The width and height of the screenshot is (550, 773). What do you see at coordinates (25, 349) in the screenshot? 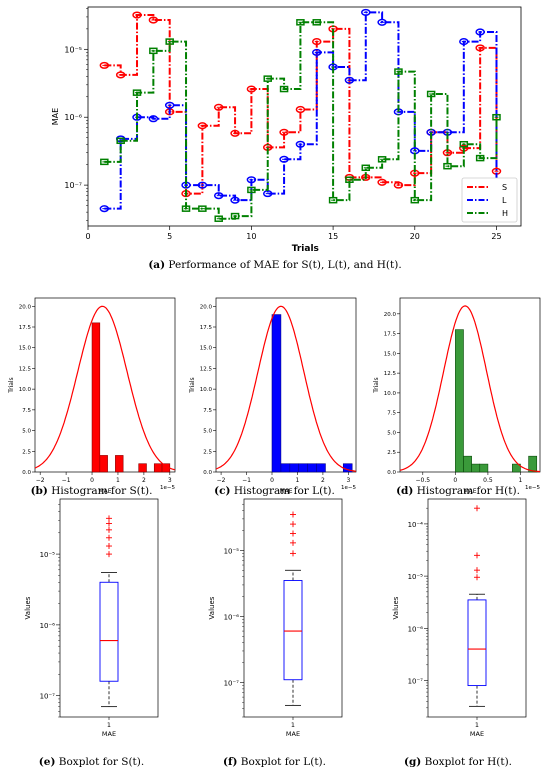
I see `chart-b-ytick-label: 15.0` at bounding box center [25, 349].